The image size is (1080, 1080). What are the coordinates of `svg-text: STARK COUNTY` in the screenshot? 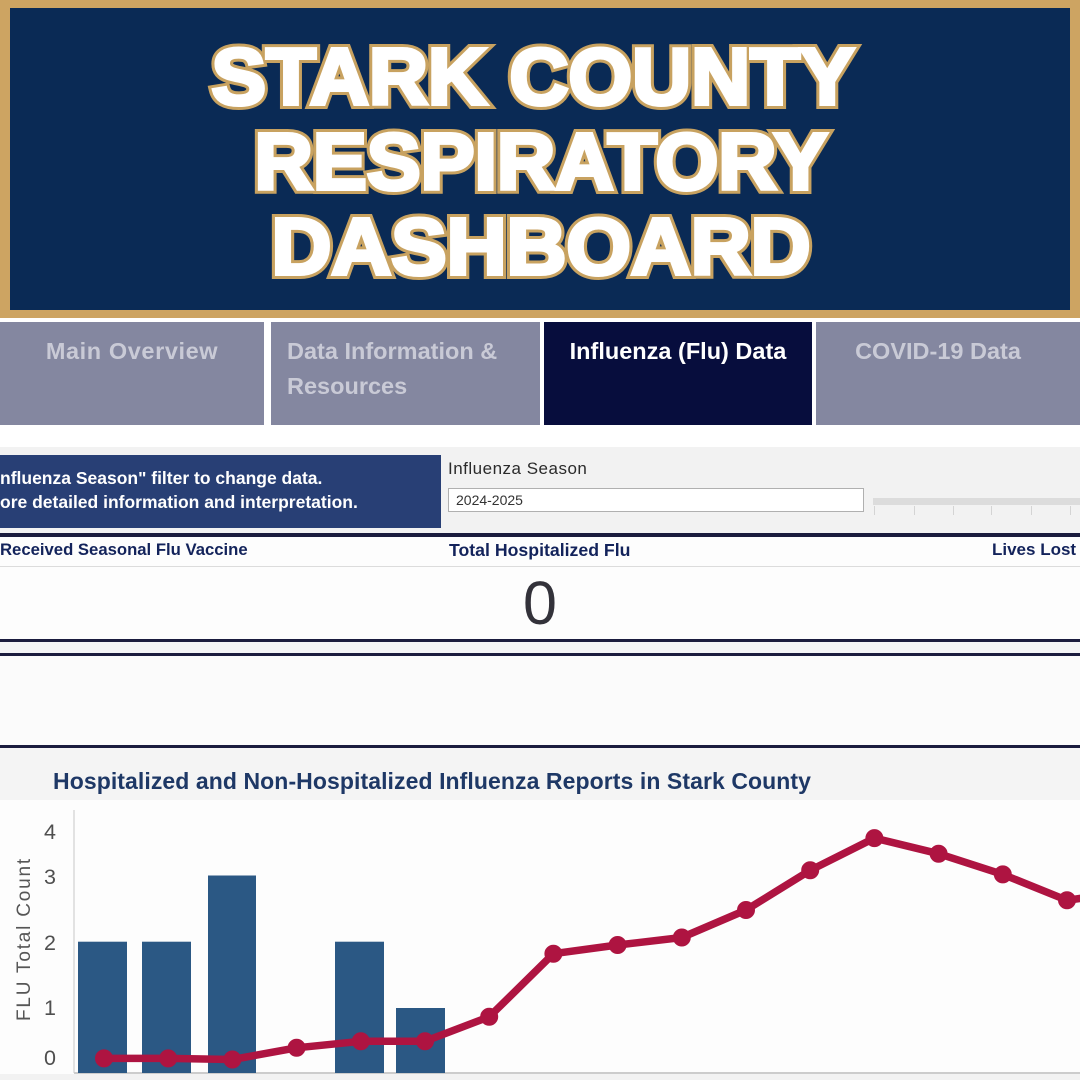 It's located at (533, 76).